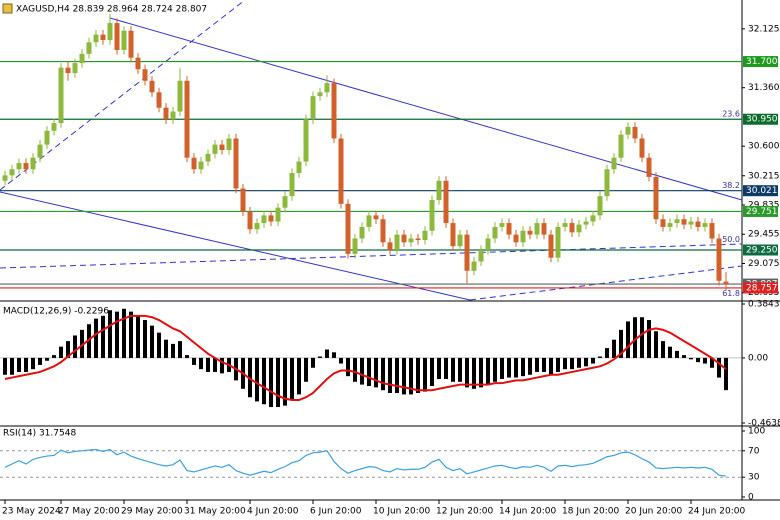  I want to click on y-tick-label: -0.4638, so click(764, 424).